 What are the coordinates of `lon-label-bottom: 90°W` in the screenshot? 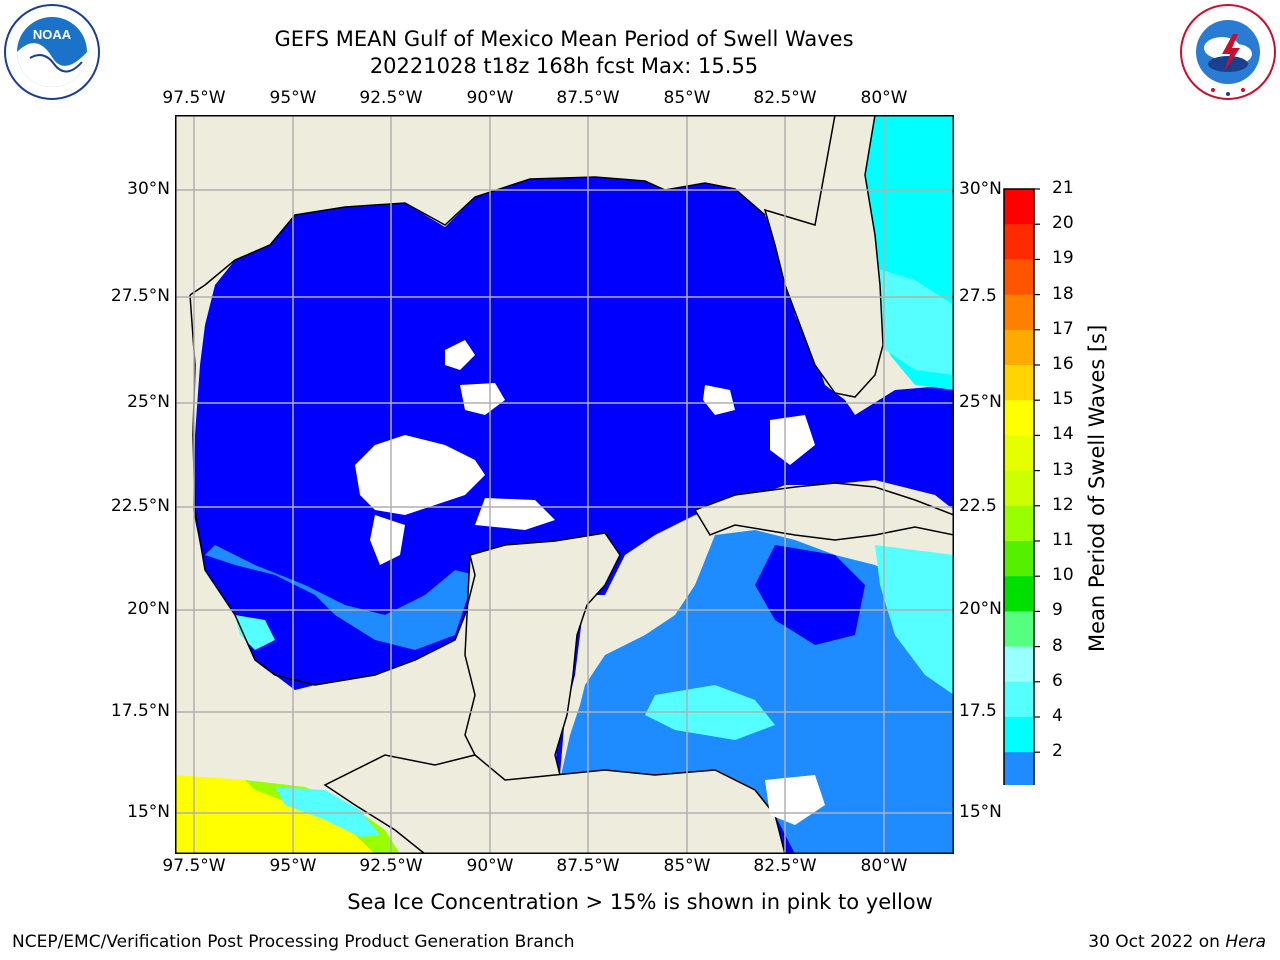 It's located at (490, 866).